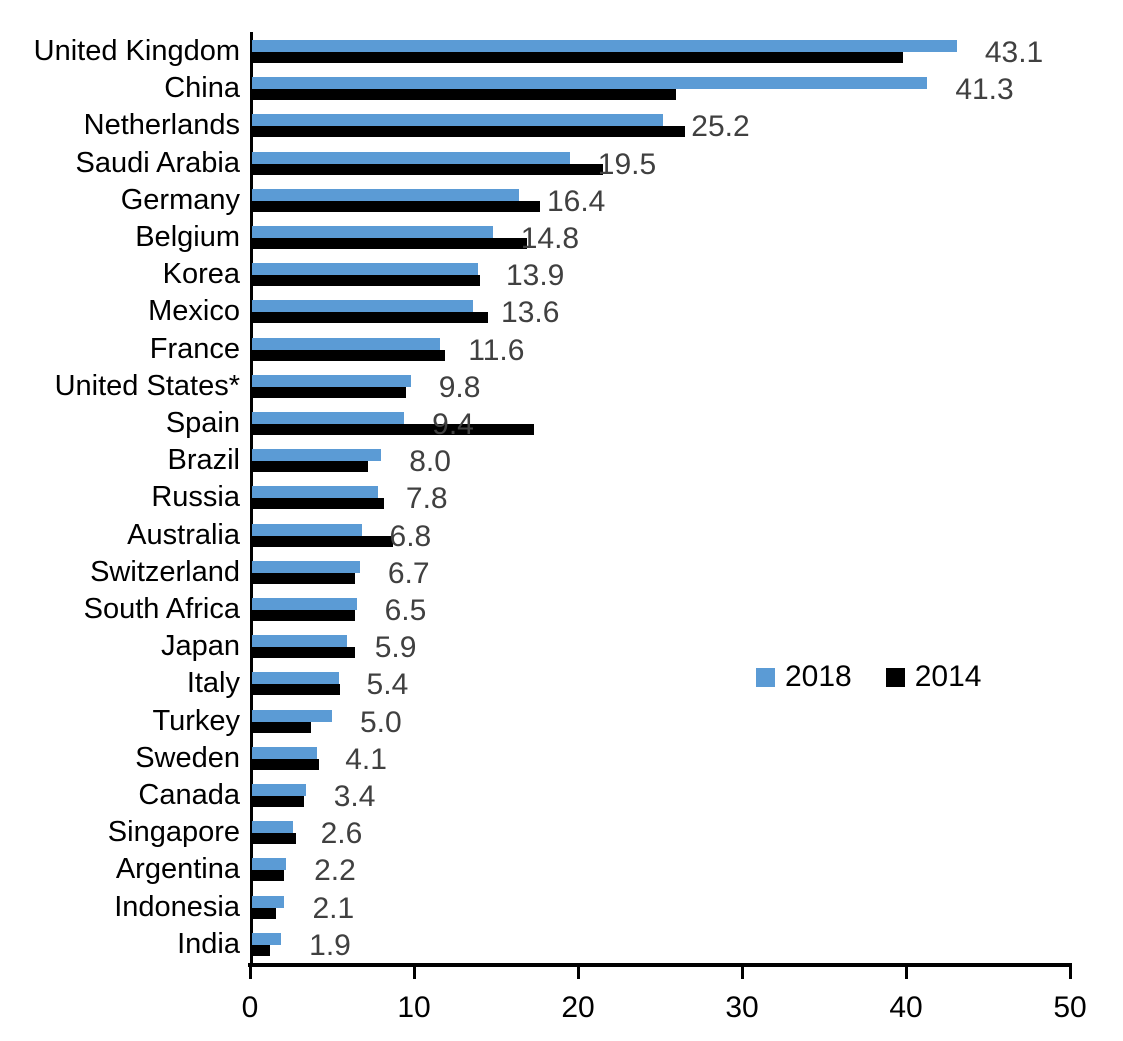  I want to click on value-label: 2.1, so click(333, 908).